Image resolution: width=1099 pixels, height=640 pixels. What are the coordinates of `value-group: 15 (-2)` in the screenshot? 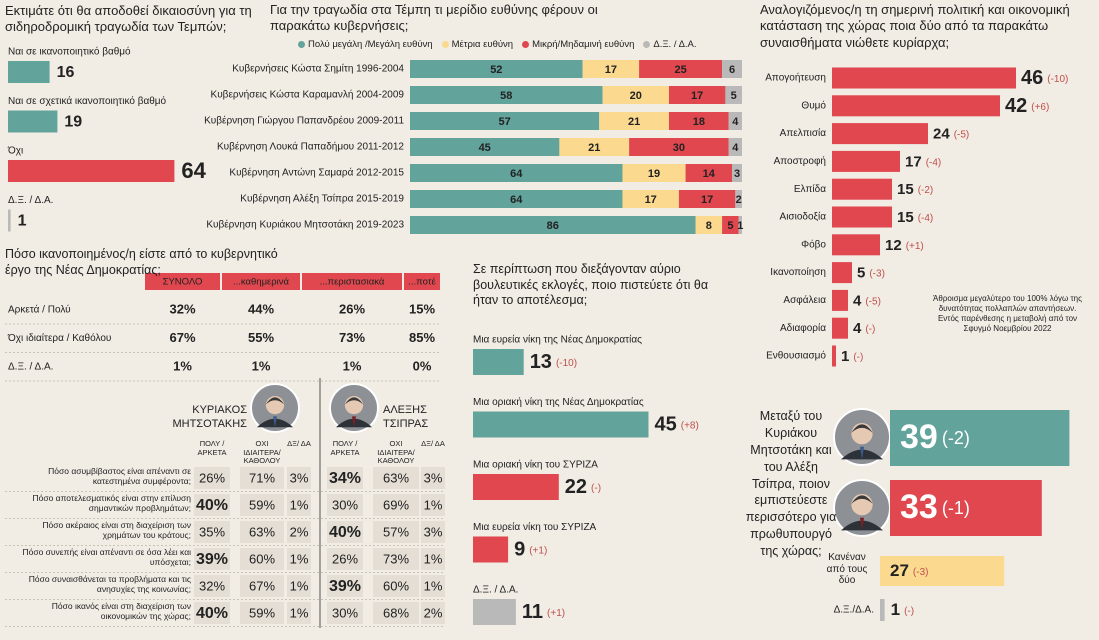 It's located at (915, 189).